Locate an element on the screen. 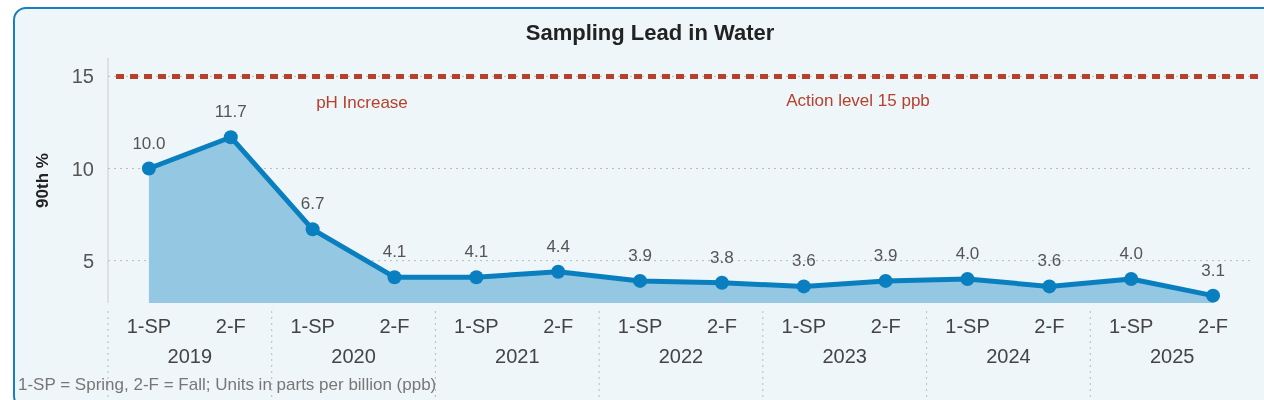 The image size is (1264, 400). text: 2023 is located at coordinates (844, 356).